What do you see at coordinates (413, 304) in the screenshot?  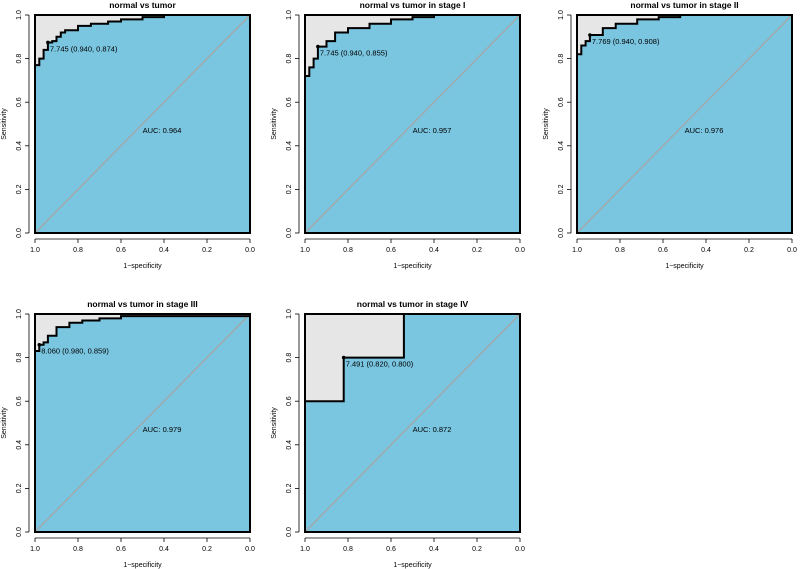 I see `chart-title: normal vs tumor in stage IV` at bounding box center [413, 304].